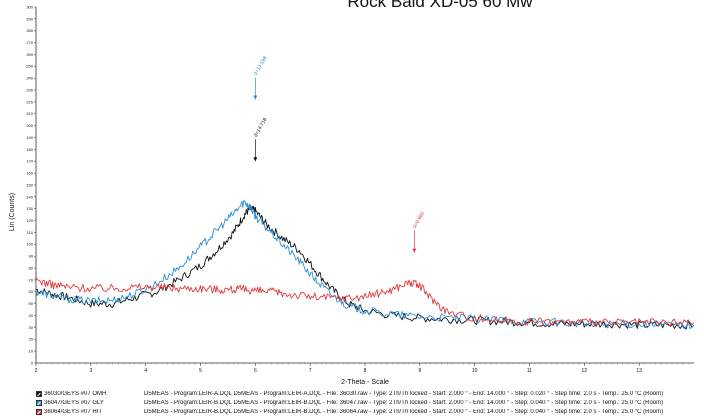 The width and height of the screenshot is (704, 419). I want to click on legend-entry-name: 36064/GEYS #07 HIT, so click(73, 411).